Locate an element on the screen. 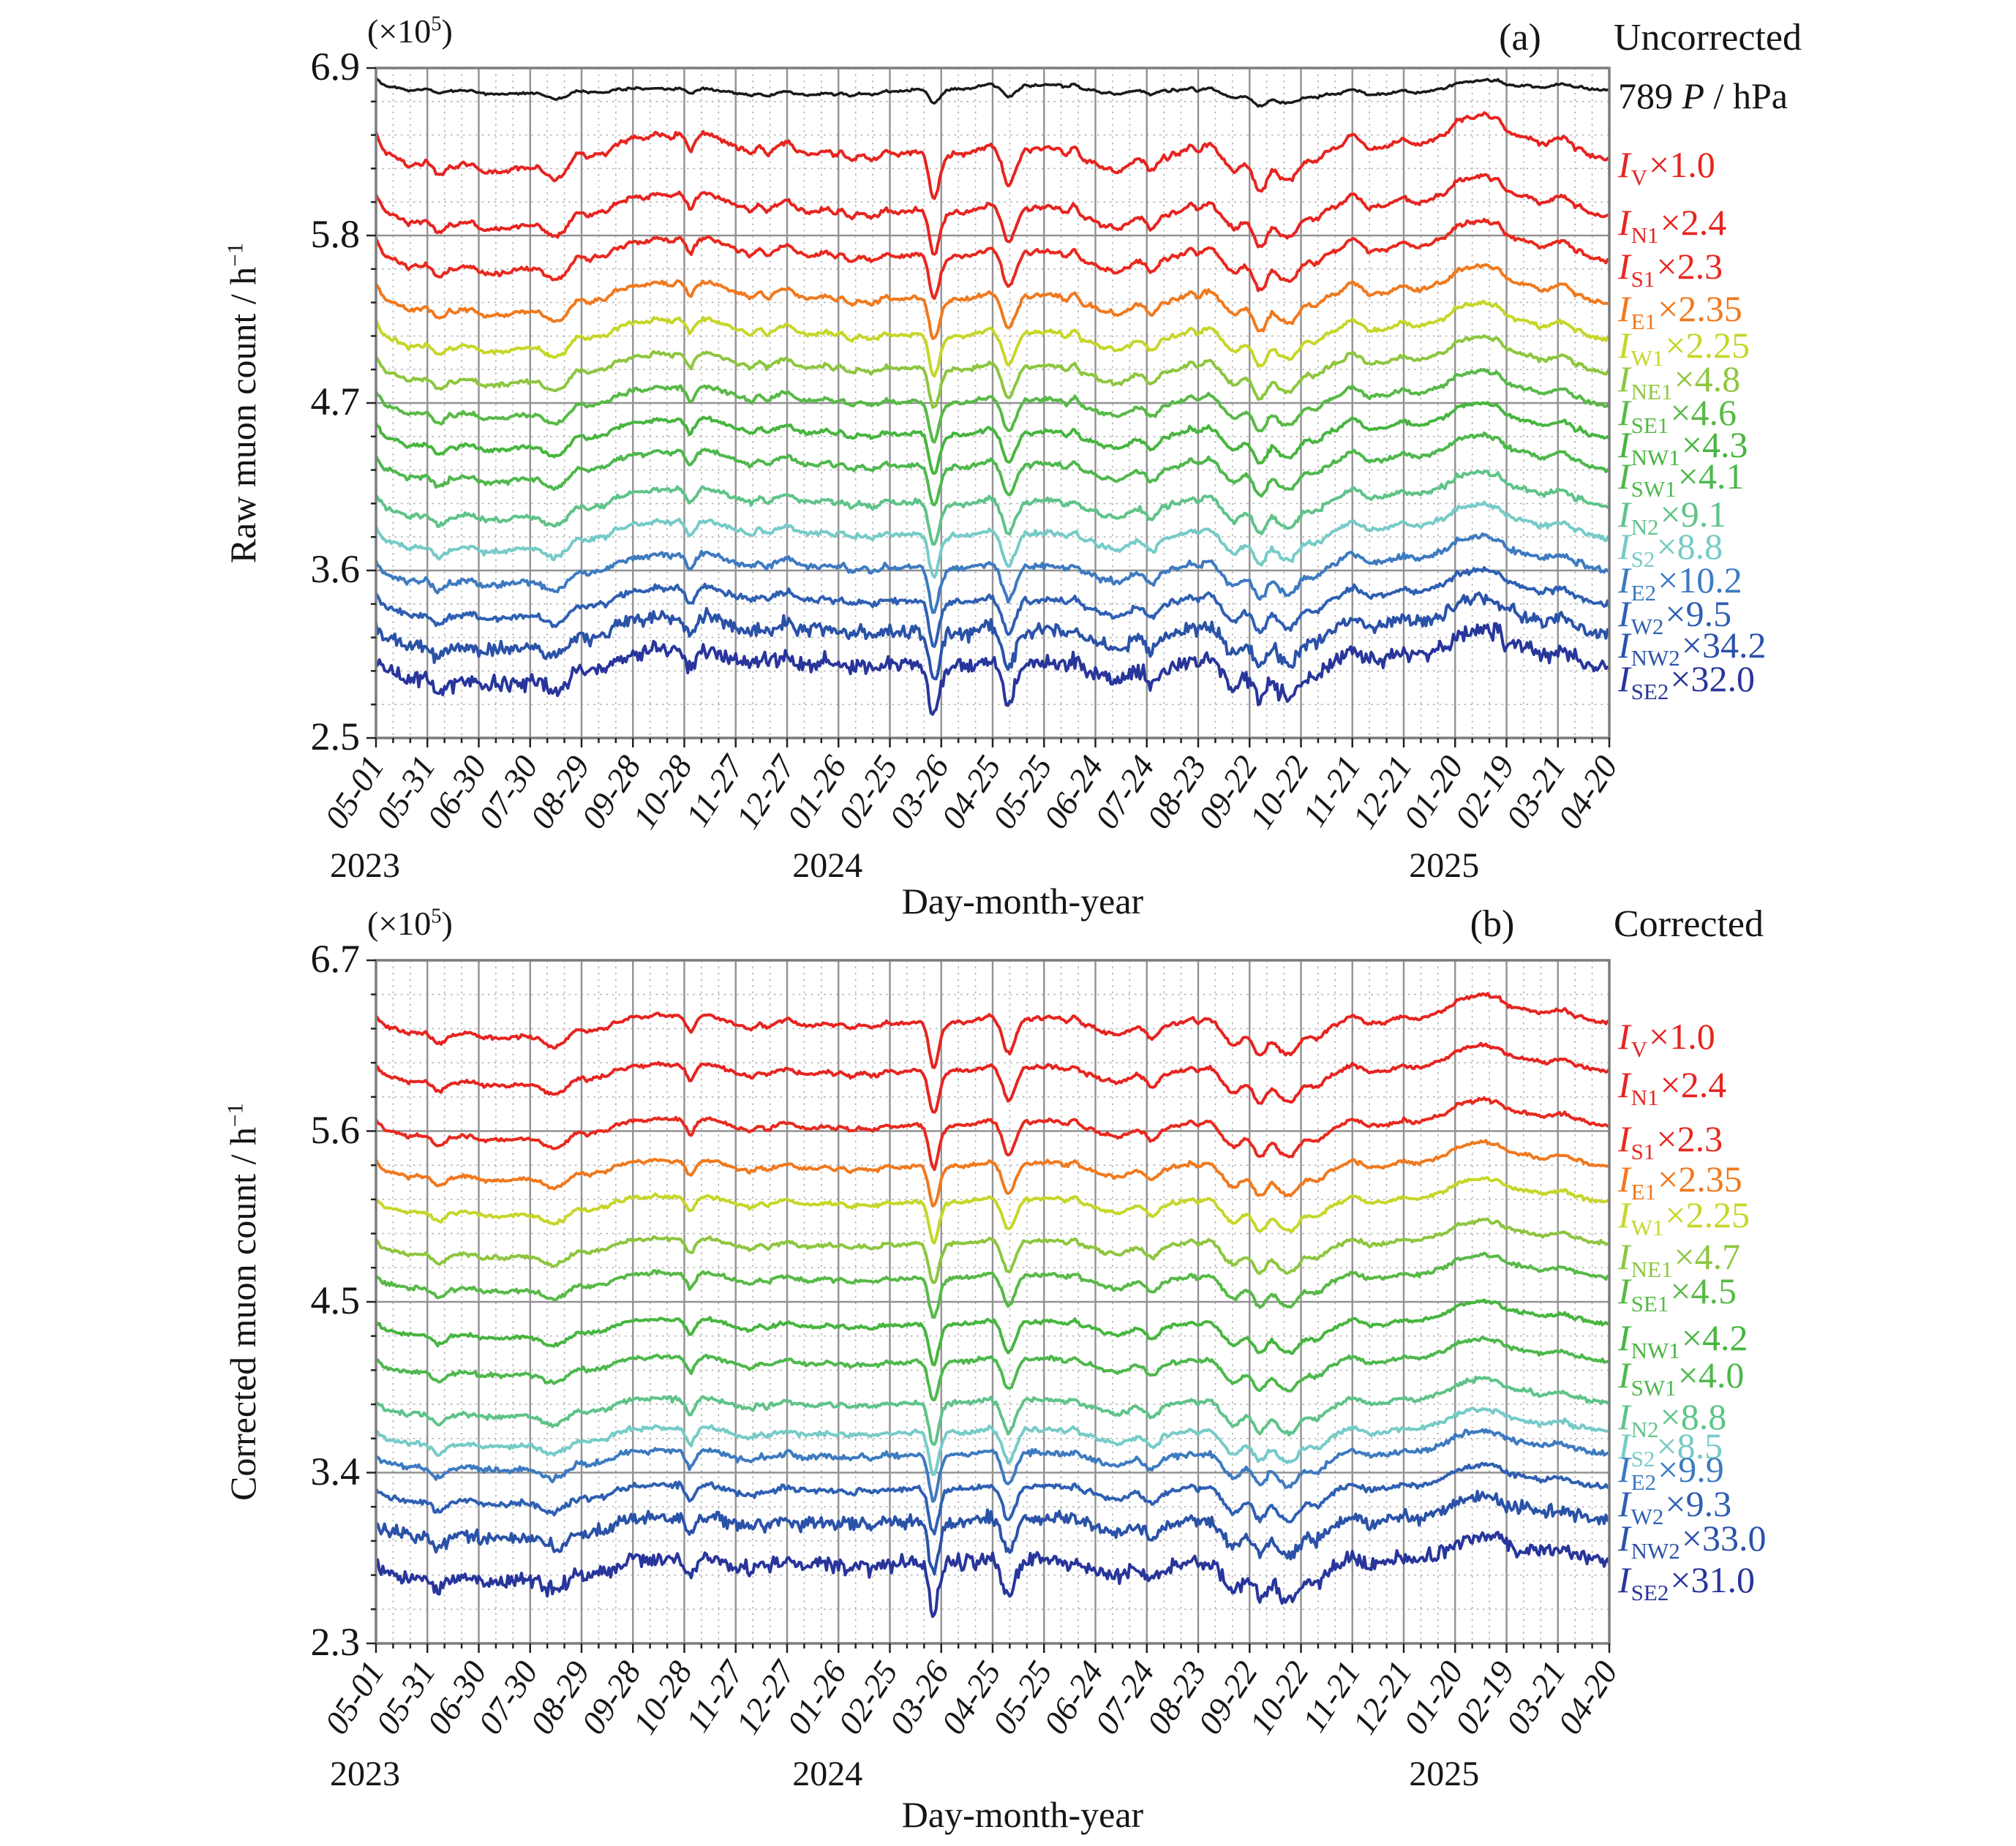 The image size is (2016, 1846). legend-subscript: N1 is located at coordinates (1645, 1097).